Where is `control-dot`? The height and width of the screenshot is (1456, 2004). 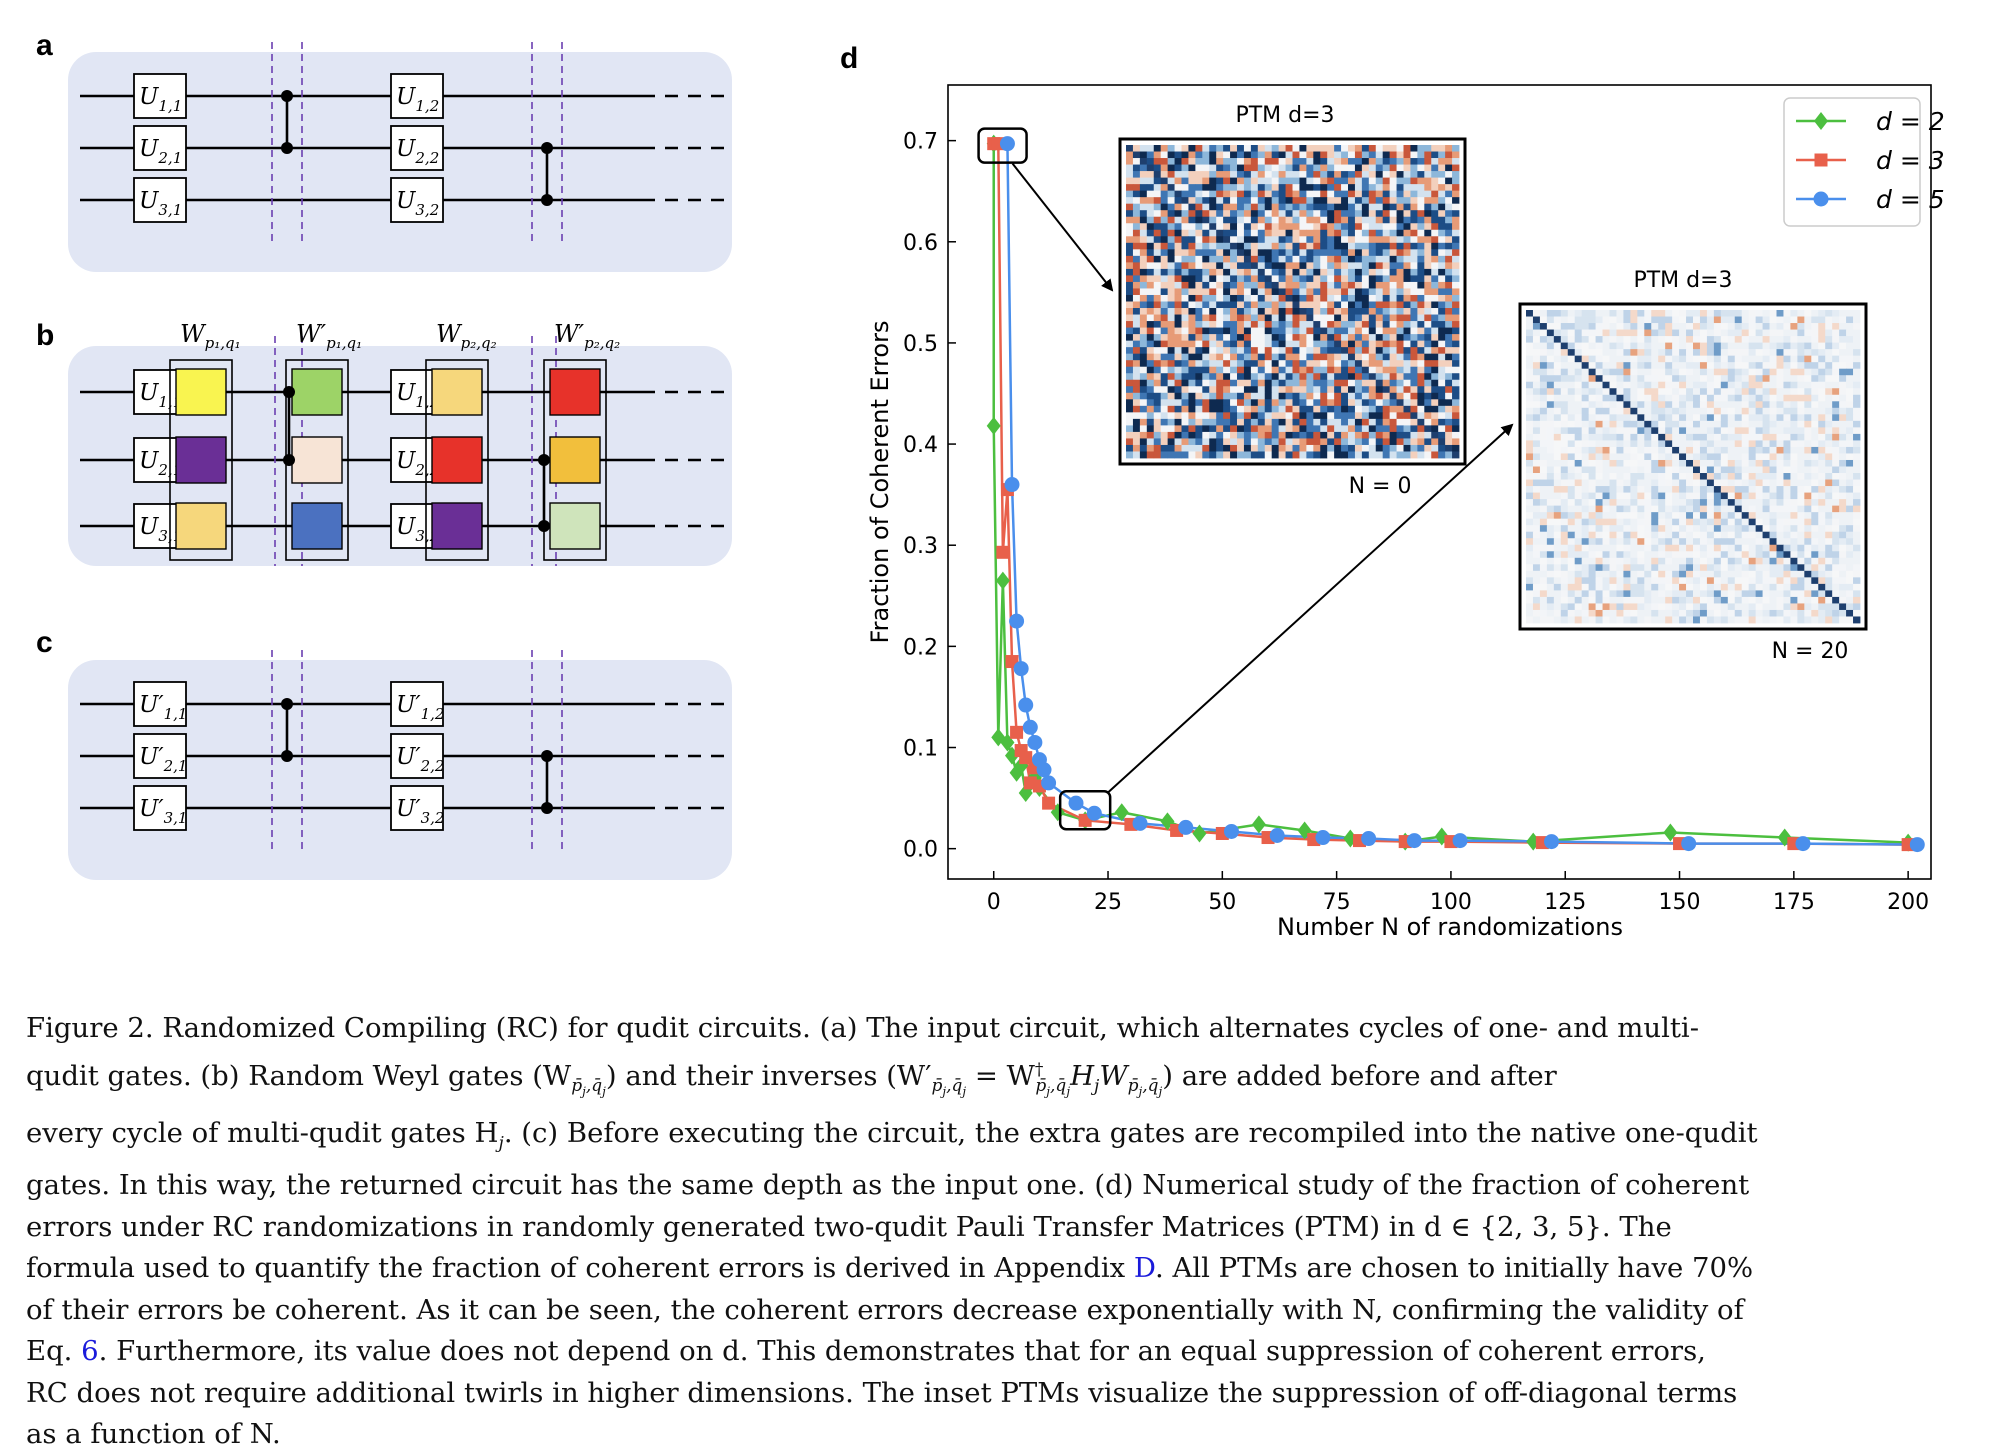 control-dot is located at coordinates (547, 756).